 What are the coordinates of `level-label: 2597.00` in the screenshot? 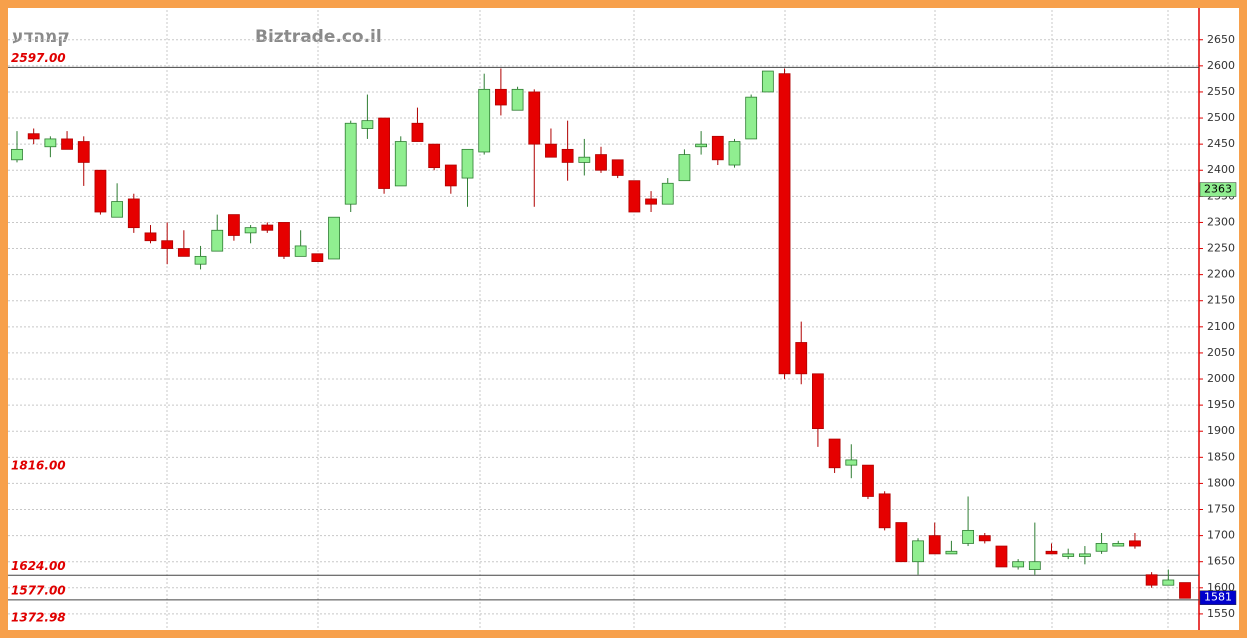 It's located at (38, 58).